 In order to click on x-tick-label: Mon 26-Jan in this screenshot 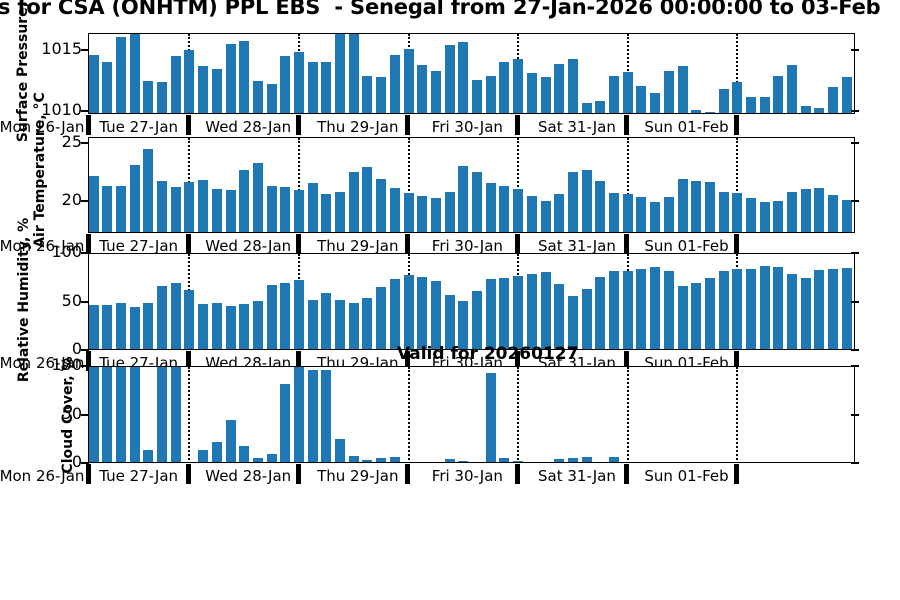, I will do `click(42, 363)`.